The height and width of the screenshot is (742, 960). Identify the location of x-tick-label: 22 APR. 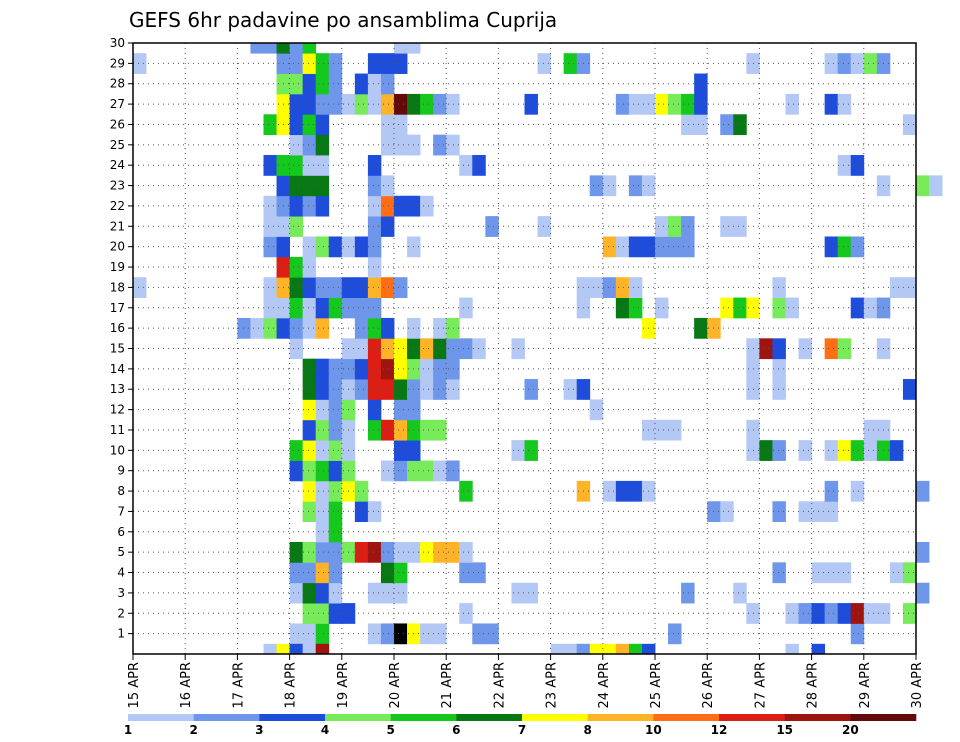
(499, 685).